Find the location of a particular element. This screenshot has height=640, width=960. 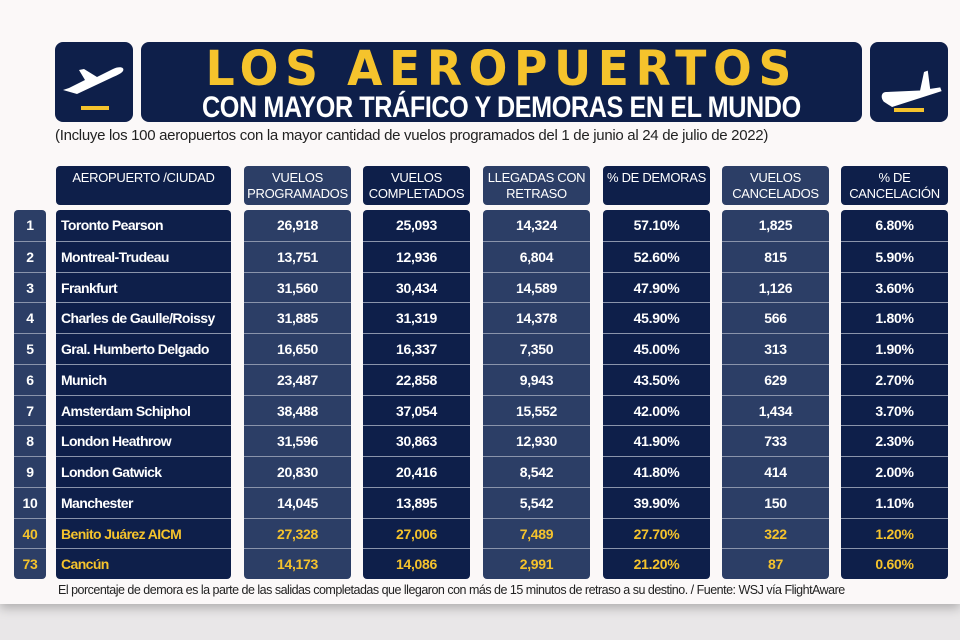

title-line1: LOS AEROPUERTOS is located at coordinates (501, 69).